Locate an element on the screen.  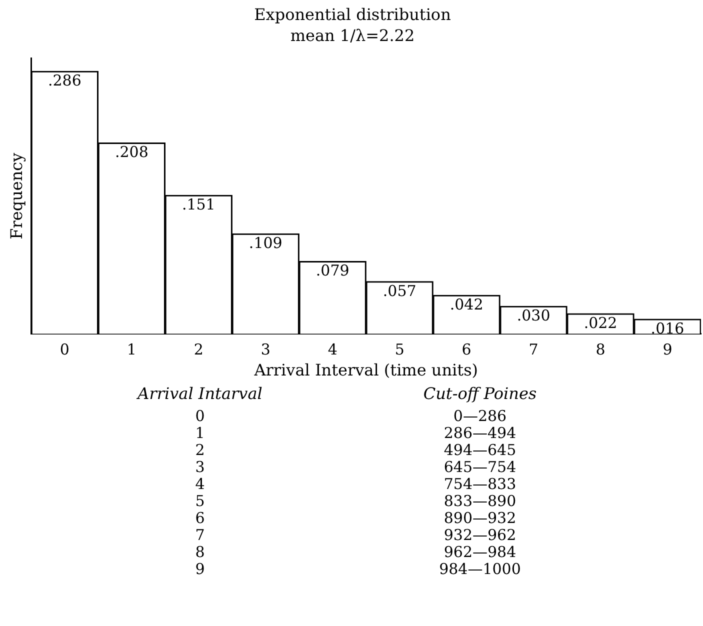
text: 286—494 is located at coordinates (480, 433).